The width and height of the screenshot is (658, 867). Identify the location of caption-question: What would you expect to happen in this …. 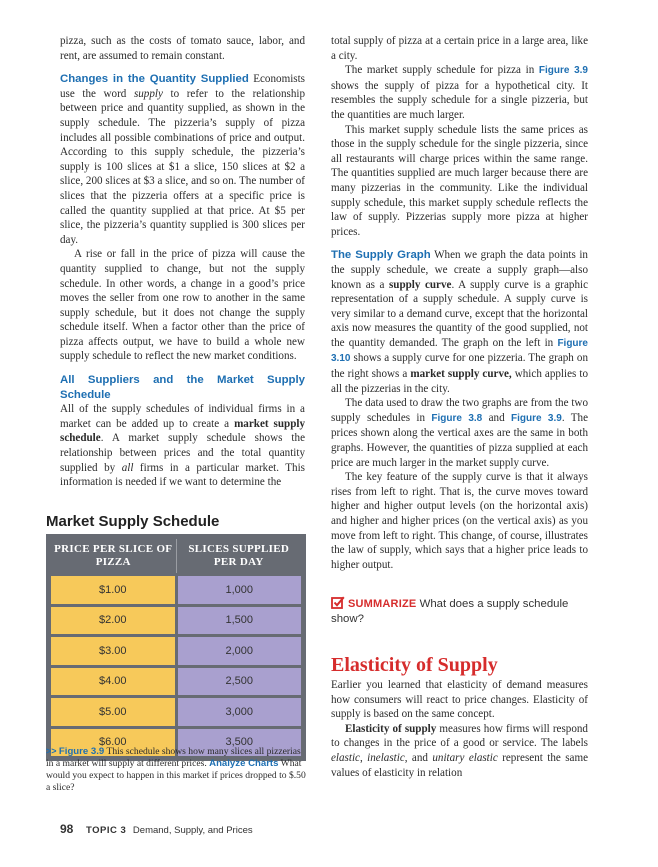
(176, 775).